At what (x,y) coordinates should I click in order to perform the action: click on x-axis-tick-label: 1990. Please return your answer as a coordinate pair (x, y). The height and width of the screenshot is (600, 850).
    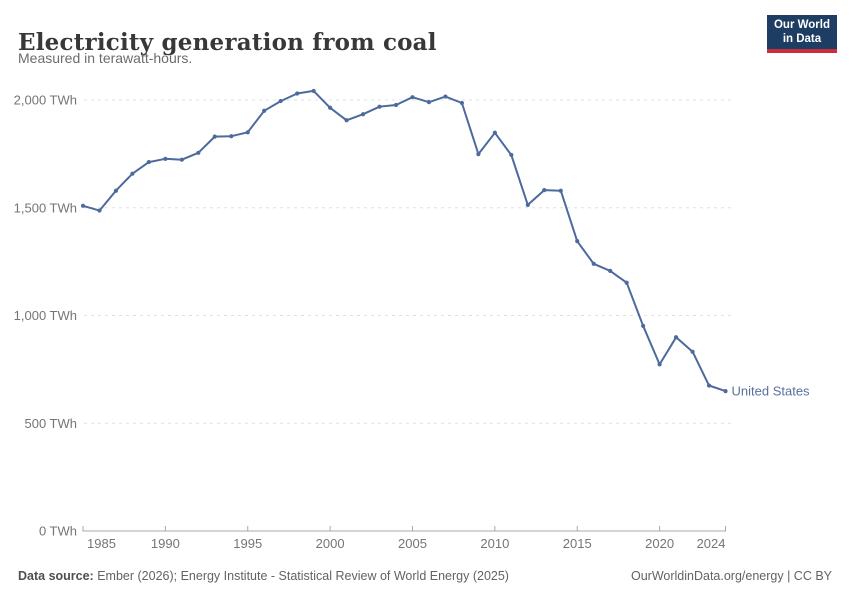
    Looking at the image, I should click on (165, 543).